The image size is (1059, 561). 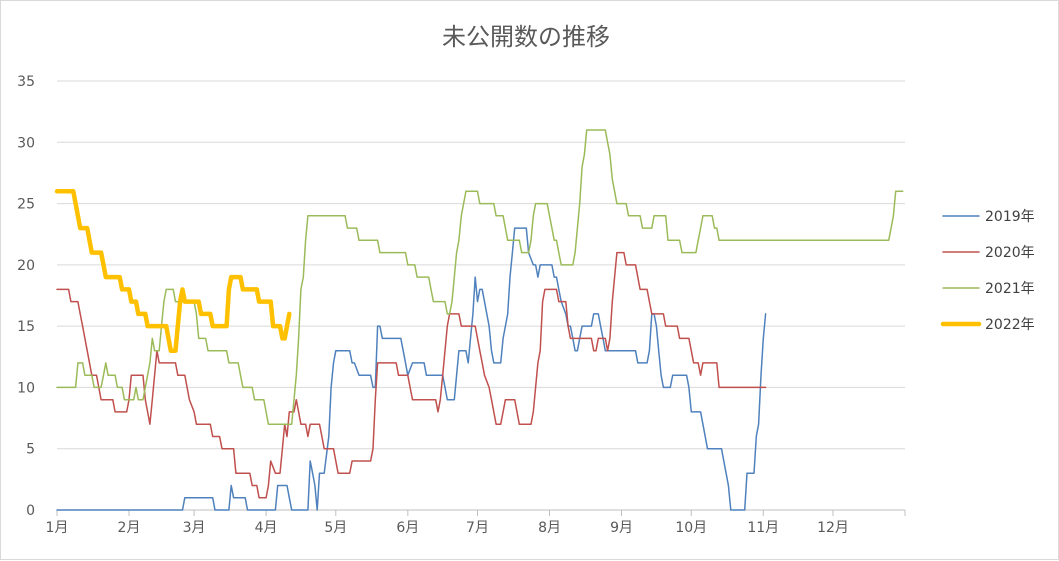 What do you see at coordinates (26, 143) in the screenshot?
I see `y-tick-label: 30` at bounding box center [26, 143].